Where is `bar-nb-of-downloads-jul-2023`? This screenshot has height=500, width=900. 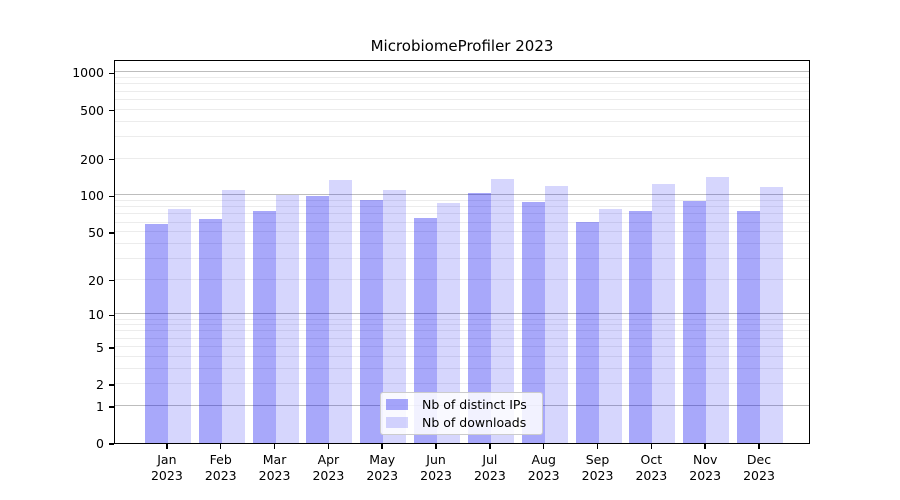
bar-nb-of-downloads-jul-2023 is located at coordinates (502, 311).